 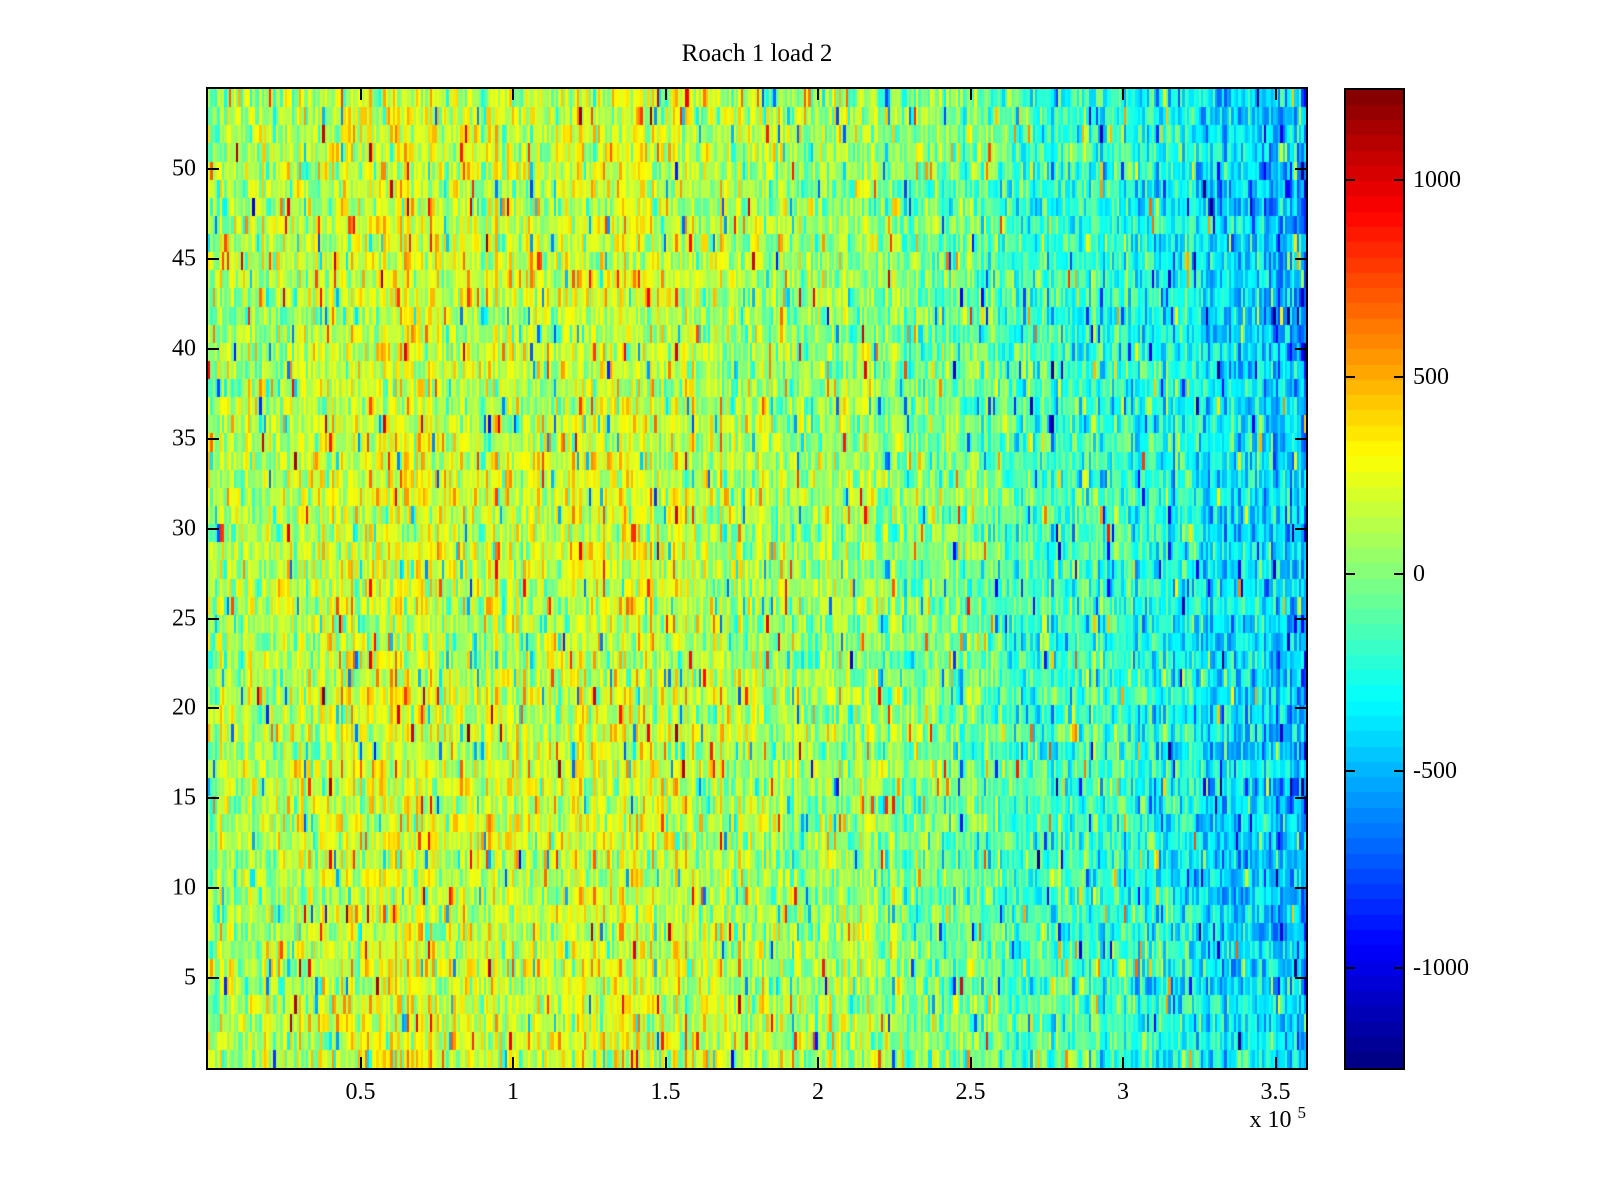 I want to click on plot-title: Roach 1 load 2, so click(x=757, y=53).